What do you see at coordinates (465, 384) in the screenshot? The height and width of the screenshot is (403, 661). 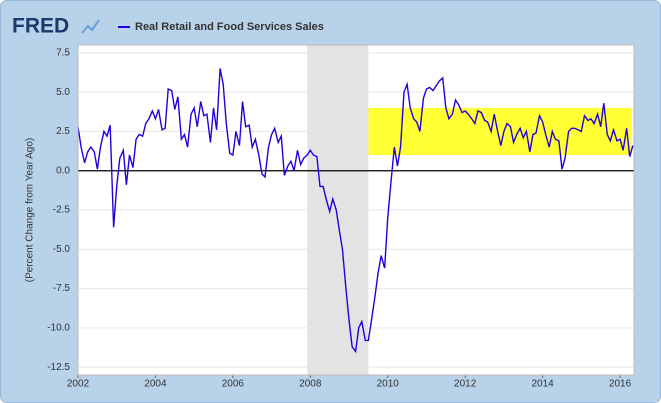 I see `x-tick-label: 2012` at bounding box center [465, 384].